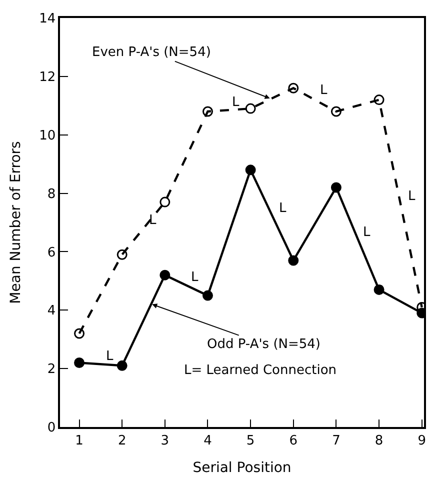  What do you see at coordinates (242, 468) in the screenshot?
I see `x-axis-title: Serial Position` at bounding box center [242, 468].